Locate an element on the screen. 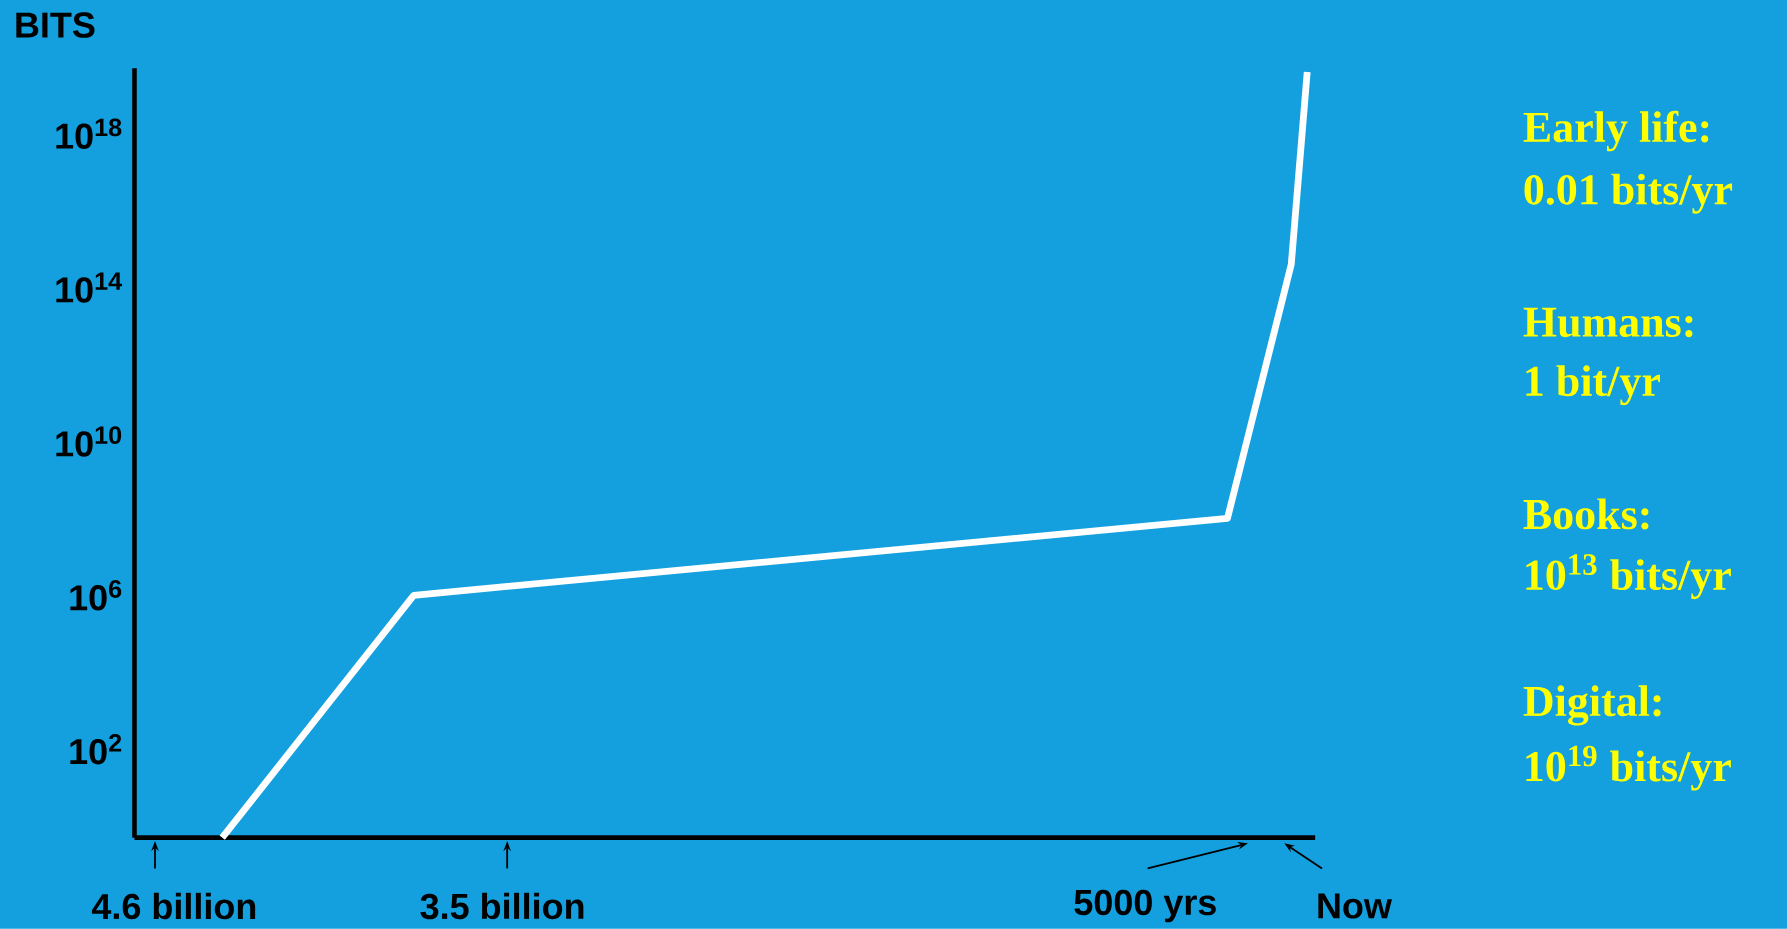 This screenshot has width=1787, height=929. y-axis-title: BITS is located at coordinates (55, 25).